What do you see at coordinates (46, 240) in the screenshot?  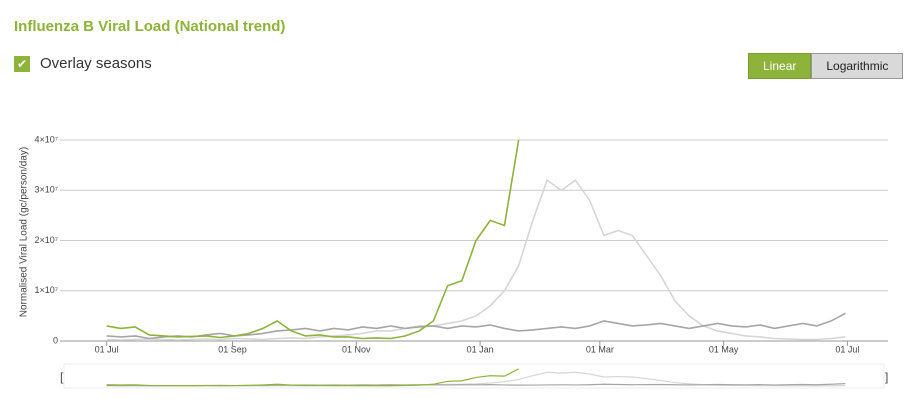 I see `y-tick-label: 2×10⁷` at bounding box center [46, 240].